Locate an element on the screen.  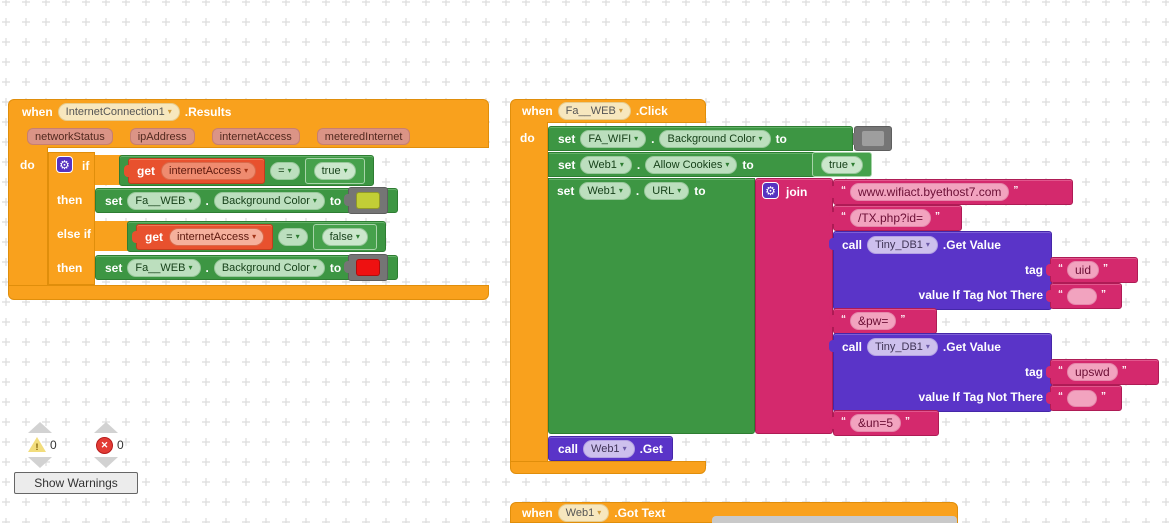
set-faweb-bgcolor-block-1: set Fa__WEB . Background Color to is located at coordinates (247, 200).